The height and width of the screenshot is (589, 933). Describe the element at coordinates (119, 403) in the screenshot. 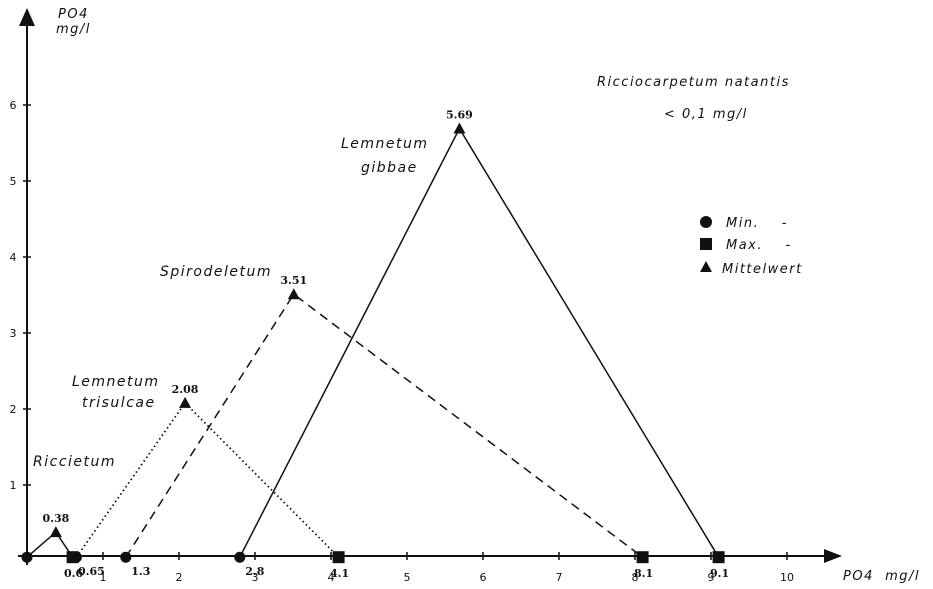

I see `series-label-lemnetum-trisulcae-line2: trisulcae` at that location.